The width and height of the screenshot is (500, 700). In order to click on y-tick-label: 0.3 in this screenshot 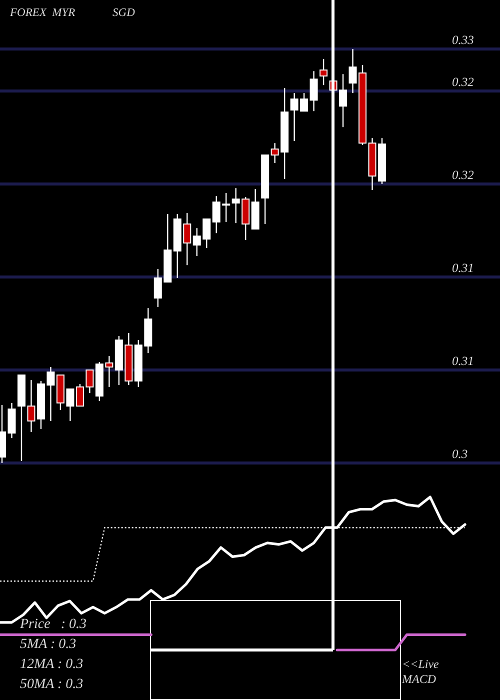, I will do `click(460, 454)`.